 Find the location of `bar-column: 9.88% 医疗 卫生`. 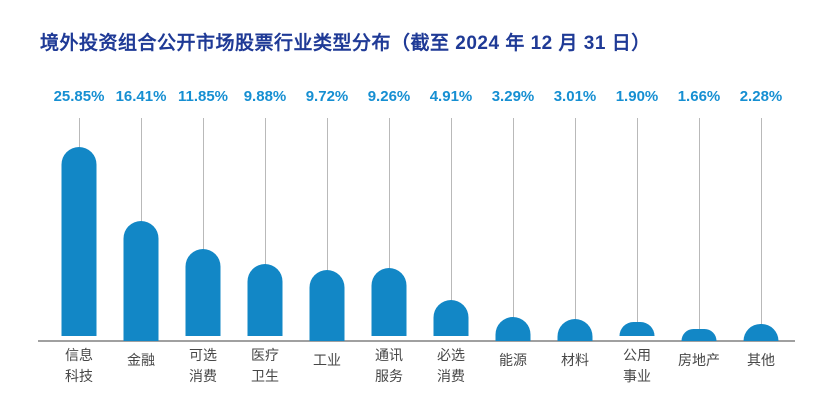

bar-column: 9.88% 医疗 卫生 is located at coordinates (265, 238).